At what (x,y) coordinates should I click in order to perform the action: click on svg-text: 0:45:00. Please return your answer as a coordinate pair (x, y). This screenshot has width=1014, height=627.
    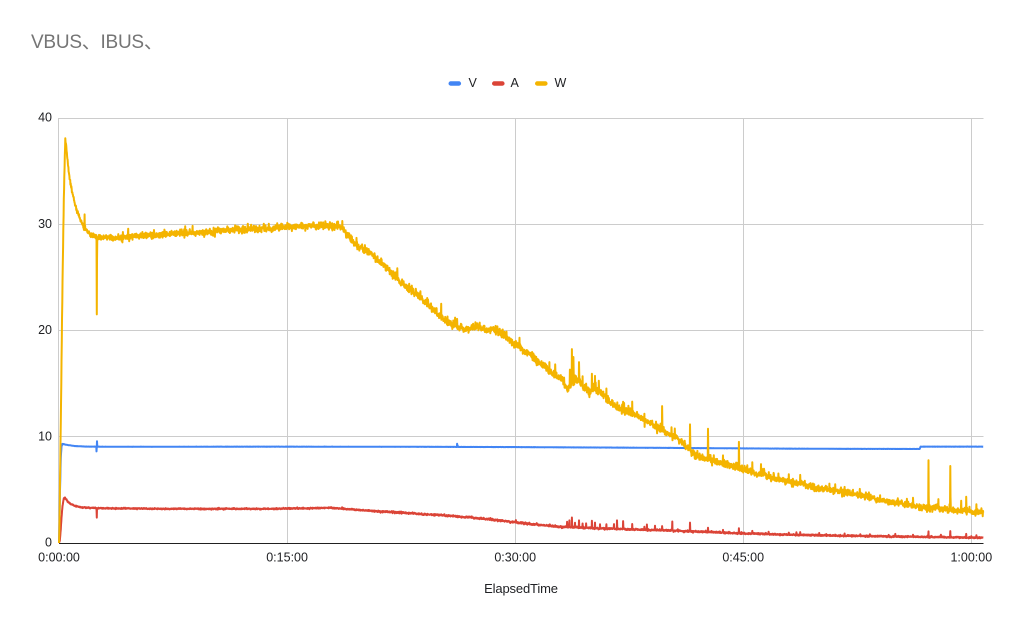
    Looking at the image, I should click on (743, 558).